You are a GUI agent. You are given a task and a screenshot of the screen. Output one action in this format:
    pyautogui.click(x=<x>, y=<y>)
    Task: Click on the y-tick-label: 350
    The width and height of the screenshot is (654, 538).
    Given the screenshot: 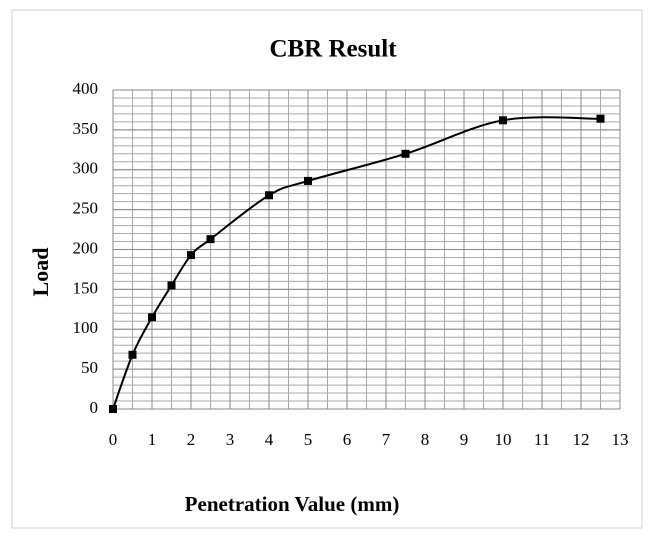 What is the action you would take?
    pyautogui.click(x=86, y=128)
    